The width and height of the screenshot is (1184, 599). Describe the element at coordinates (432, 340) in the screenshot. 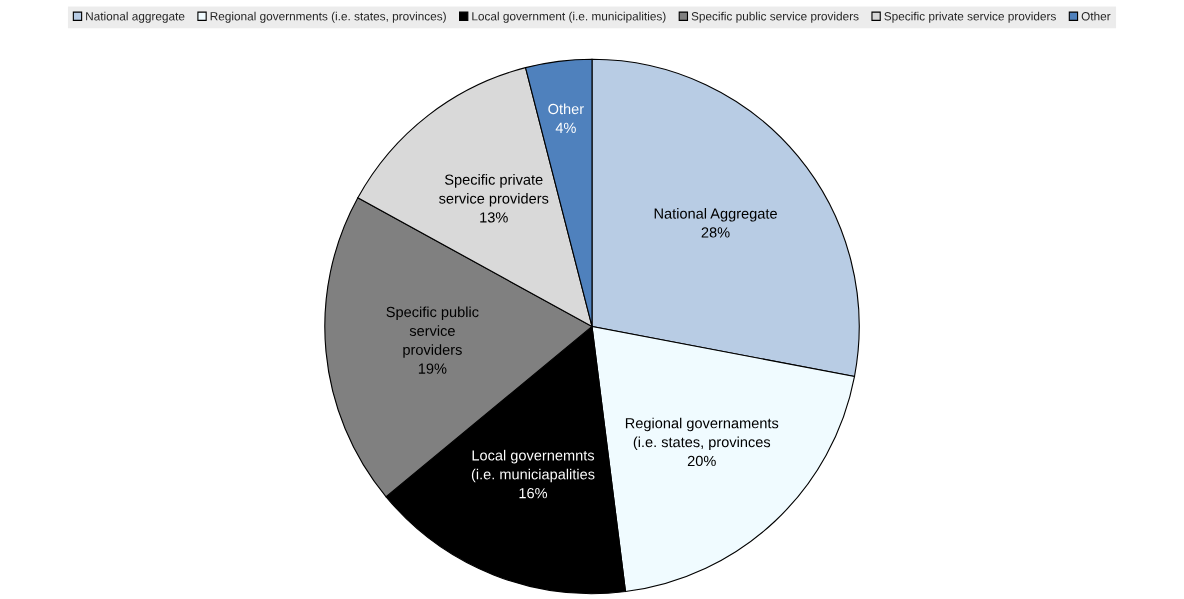

I see `data-label: Specific public service providers 19%` at that location.